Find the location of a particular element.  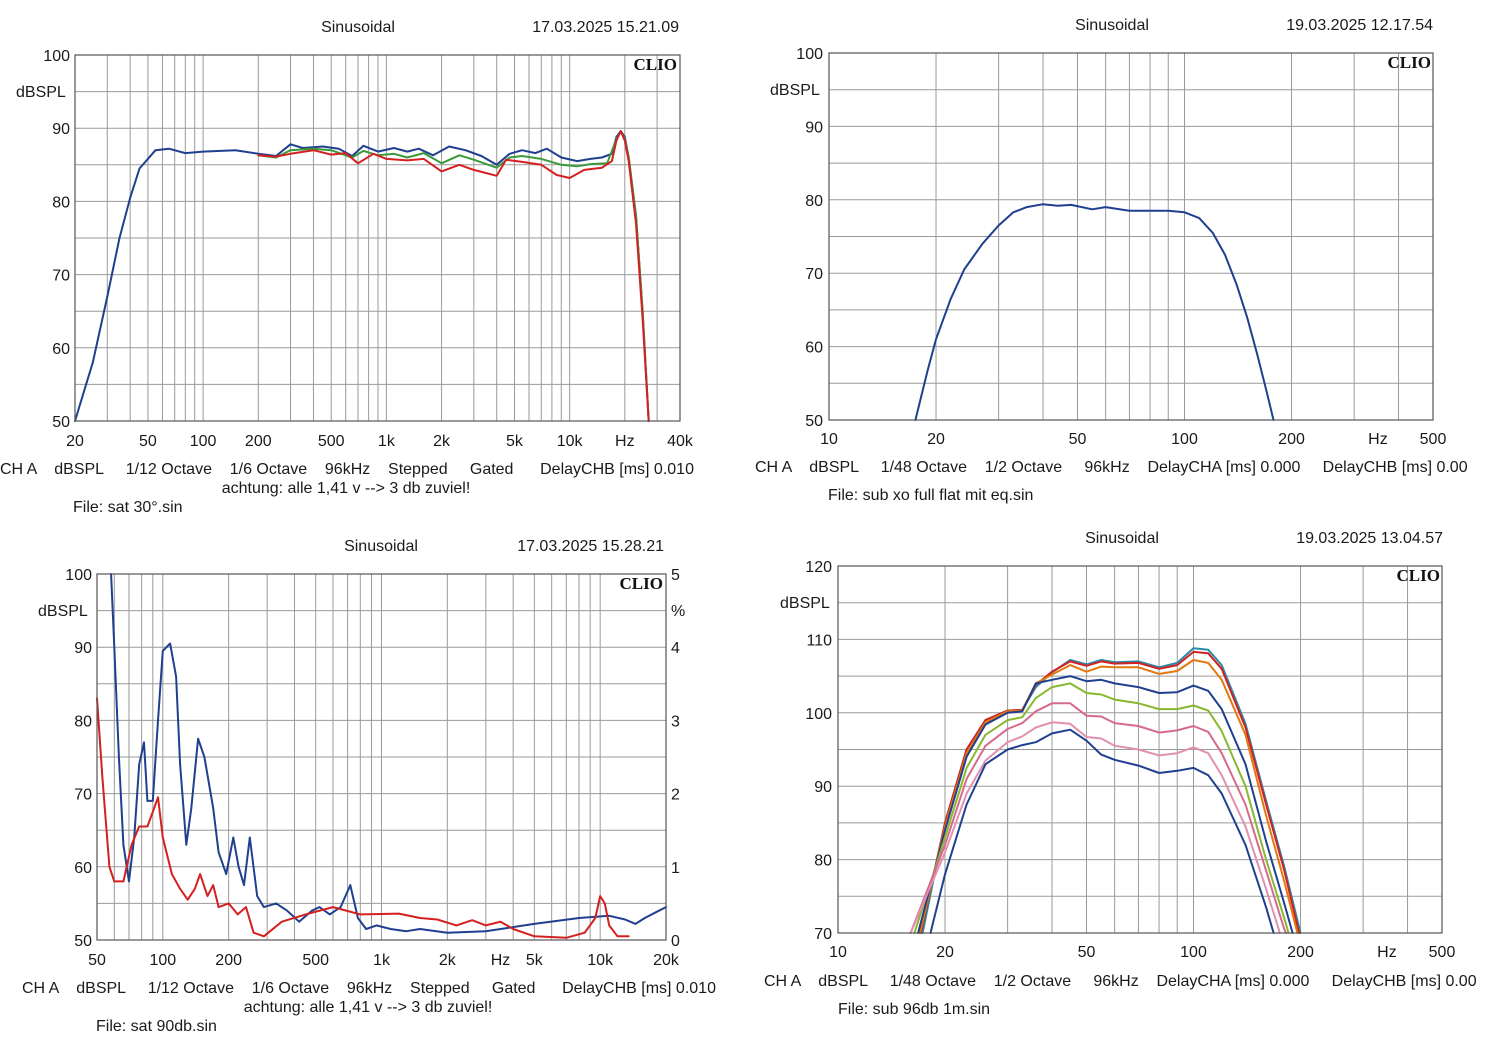

chart-3-grid is located at coordinates (381, 757).